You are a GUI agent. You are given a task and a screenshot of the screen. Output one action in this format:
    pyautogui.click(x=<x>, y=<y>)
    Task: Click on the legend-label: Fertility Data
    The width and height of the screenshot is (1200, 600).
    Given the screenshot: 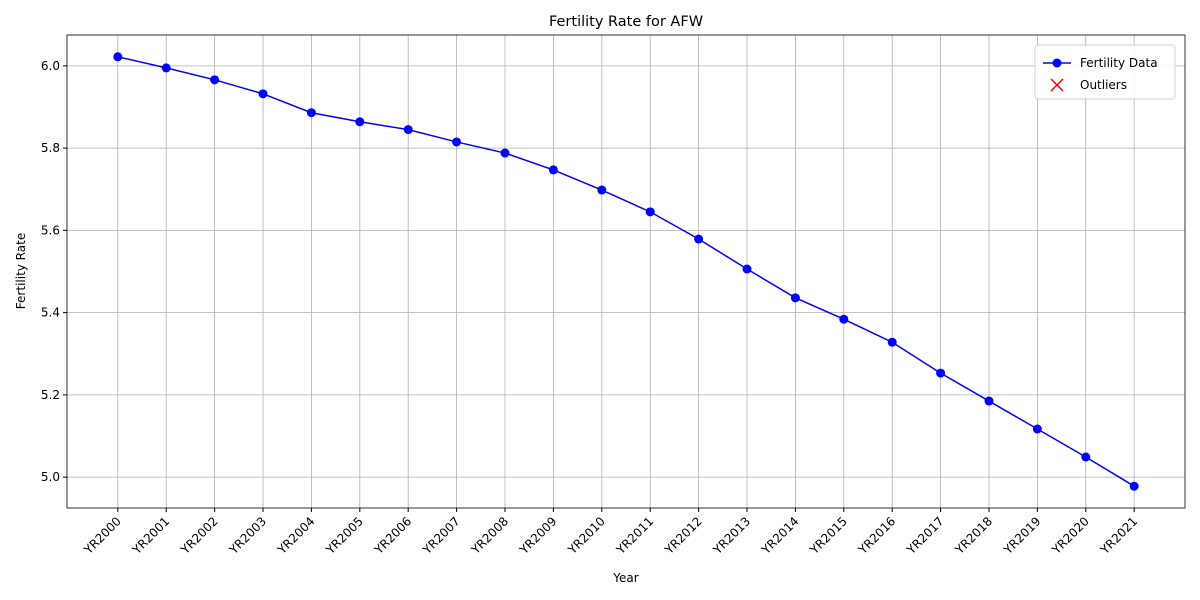 What is the action you would take?
    pyautogui.click(x=1119, y=63)
    